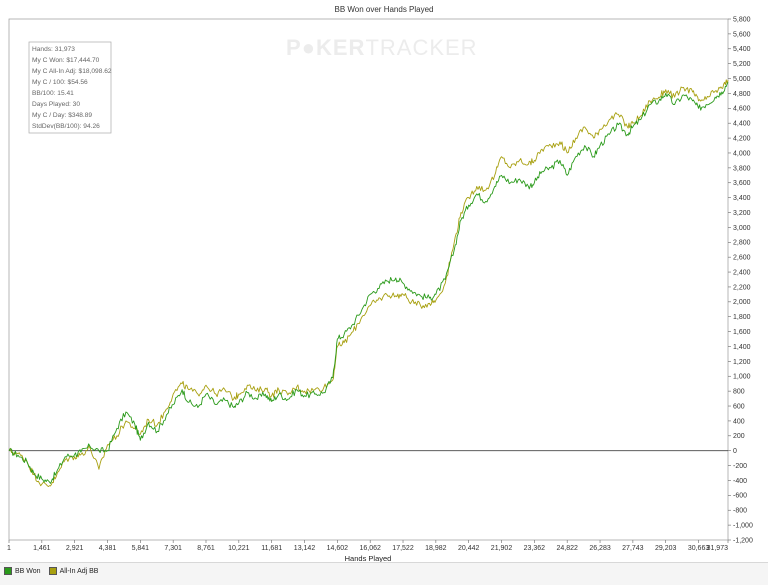 The image size is (768, 585). Describe the element at coordinates (742, 64) in the screenshot. I see `y-tick-label: 5,200` at that location.